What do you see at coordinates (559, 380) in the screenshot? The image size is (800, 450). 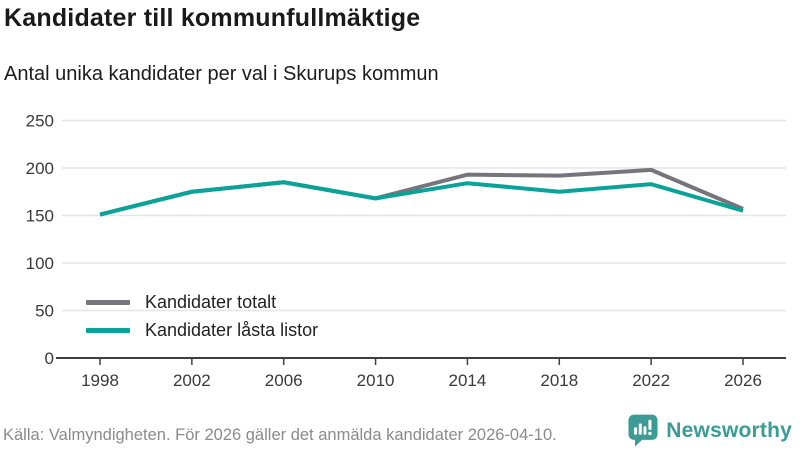 I see `x-tick-label: 2018` at bounding box center [559, 380].